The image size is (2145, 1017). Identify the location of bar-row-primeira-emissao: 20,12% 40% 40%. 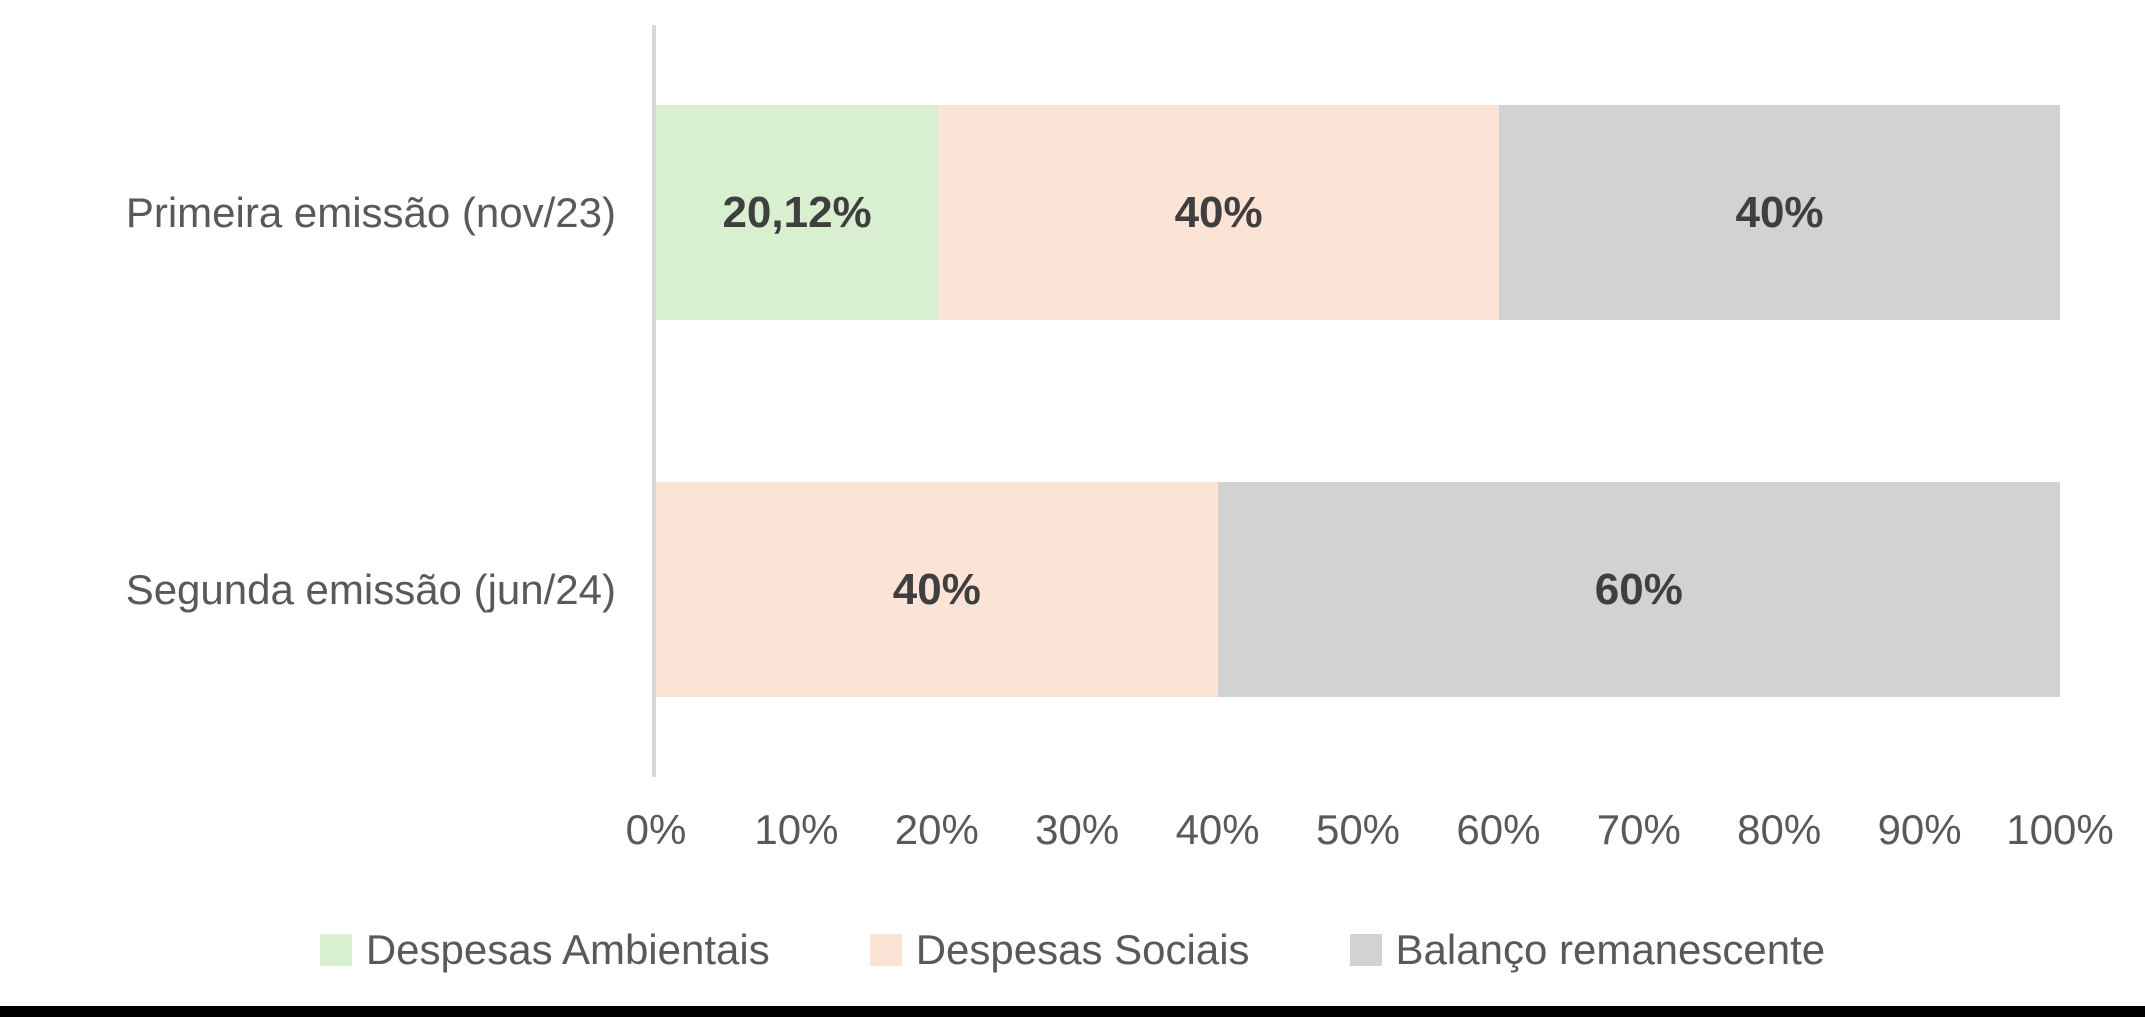
(1358, 212).